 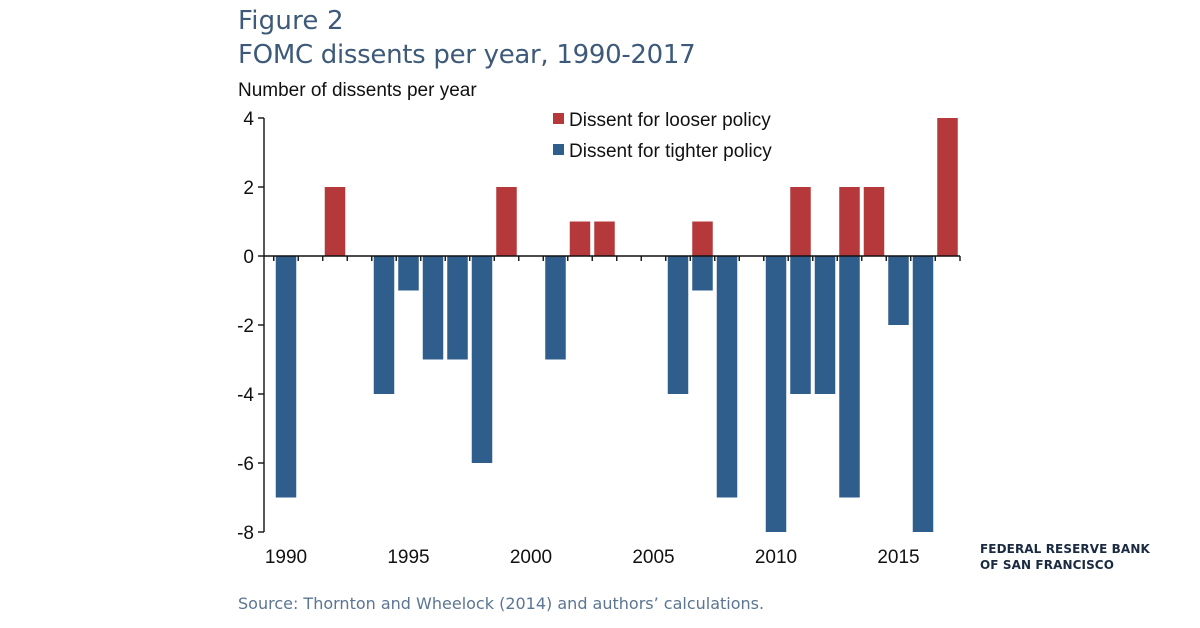 I want to click on y-tick-label-4: 4, so click(x=248, y=119).